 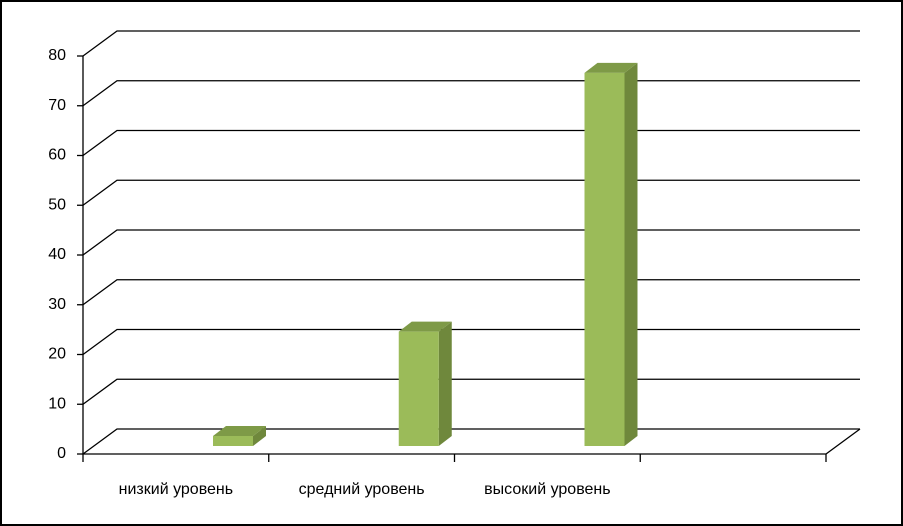 I want to click on grid-line, so click(x=471, y=43).